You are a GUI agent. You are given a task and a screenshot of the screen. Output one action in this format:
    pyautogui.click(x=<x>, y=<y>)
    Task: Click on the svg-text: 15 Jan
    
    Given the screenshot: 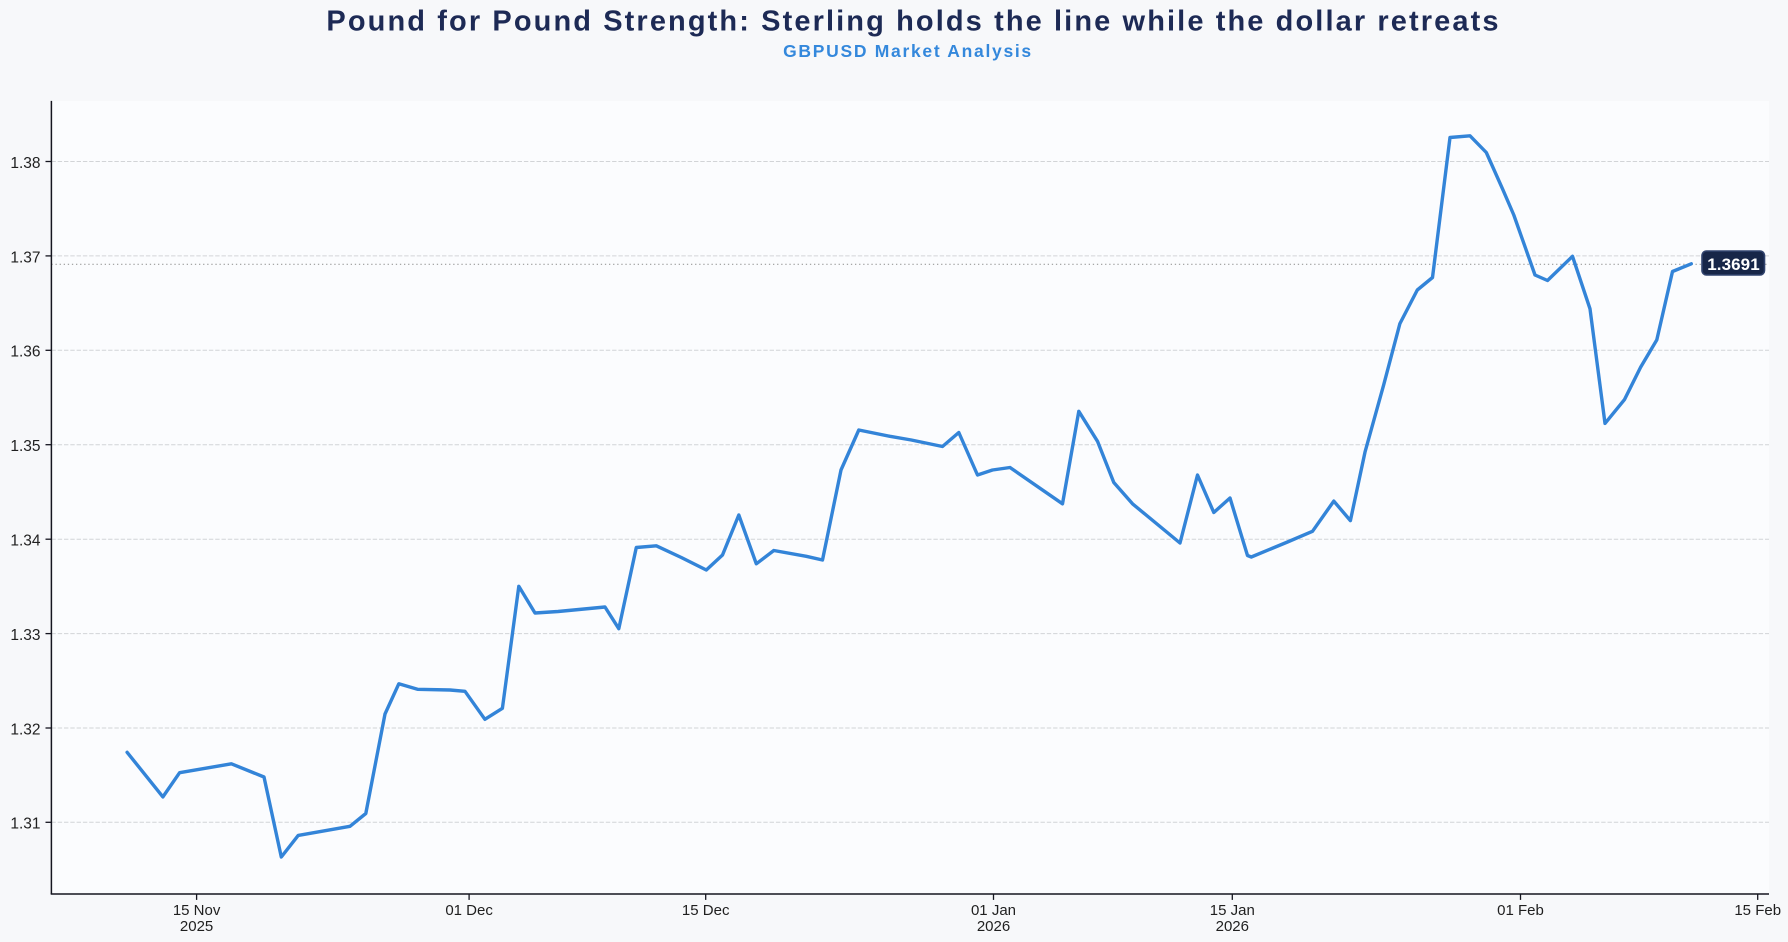 What is the action you would take?
    pyautogui.click(x=1232, y=910)
    